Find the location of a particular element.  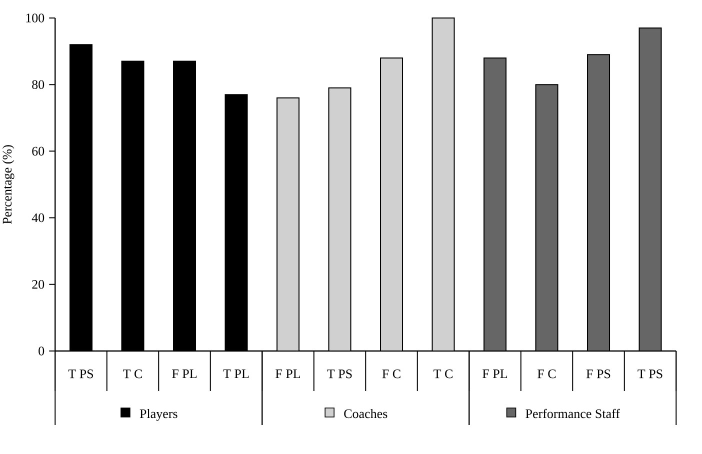

y-axis-title: Percentage (%) is located at coordinates (8, 184).